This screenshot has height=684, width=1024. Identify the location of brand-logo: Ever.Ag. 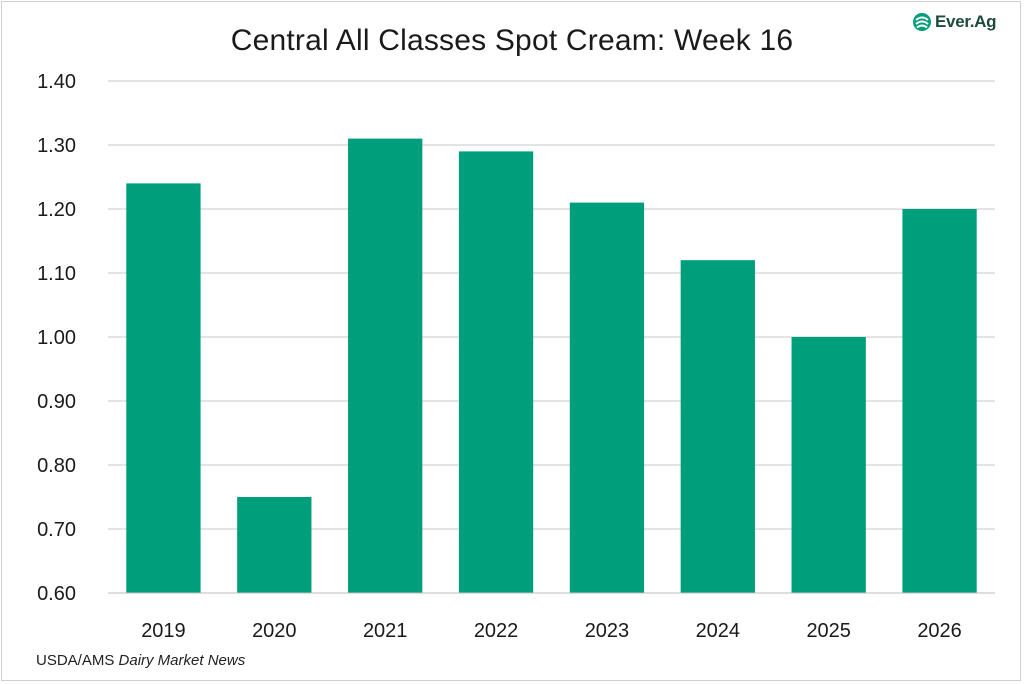
(954, 22).